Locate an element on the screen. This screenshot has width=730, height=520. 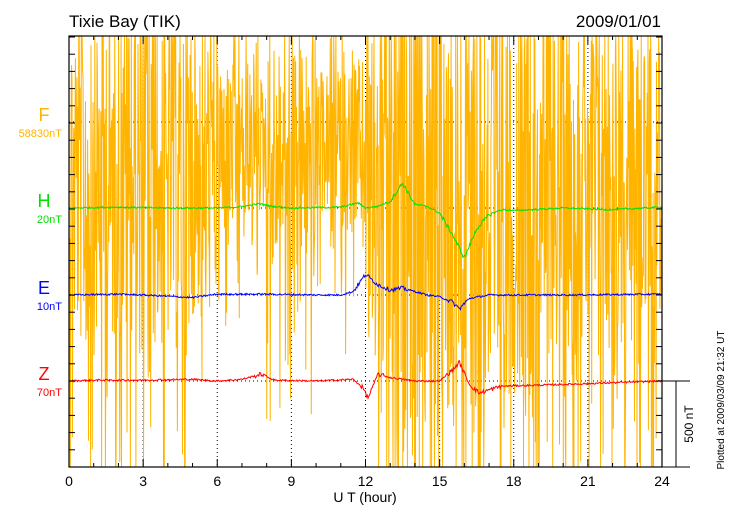
series-E-scale: 10nT is located at coordinates (49, 307).